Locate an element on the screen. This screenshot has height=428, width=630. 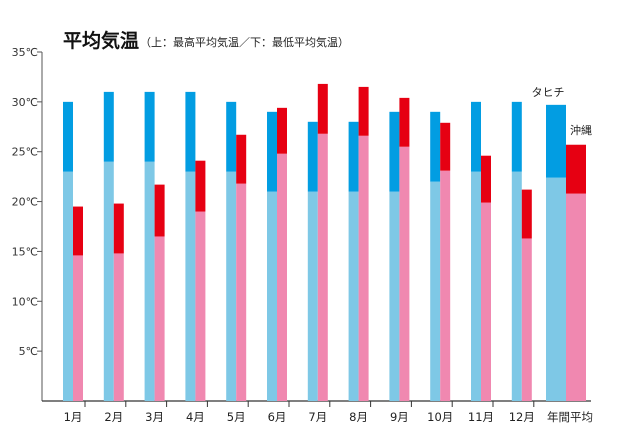
y-tick-label: 30℃ is located at coordinates (25, 102).